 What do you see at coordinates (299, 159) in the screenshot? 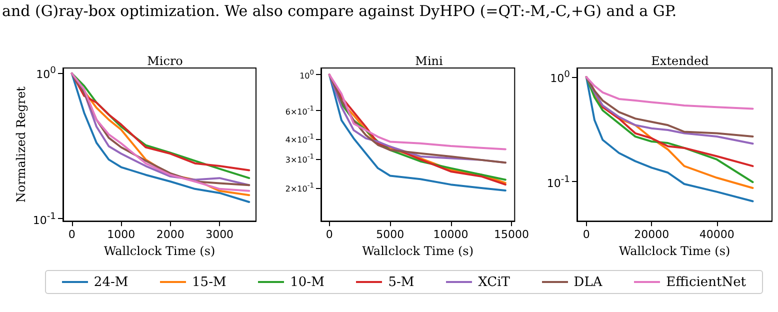
I see `y-tick-label: 3×10$^{-1}$` at bounding box center [299, 159].